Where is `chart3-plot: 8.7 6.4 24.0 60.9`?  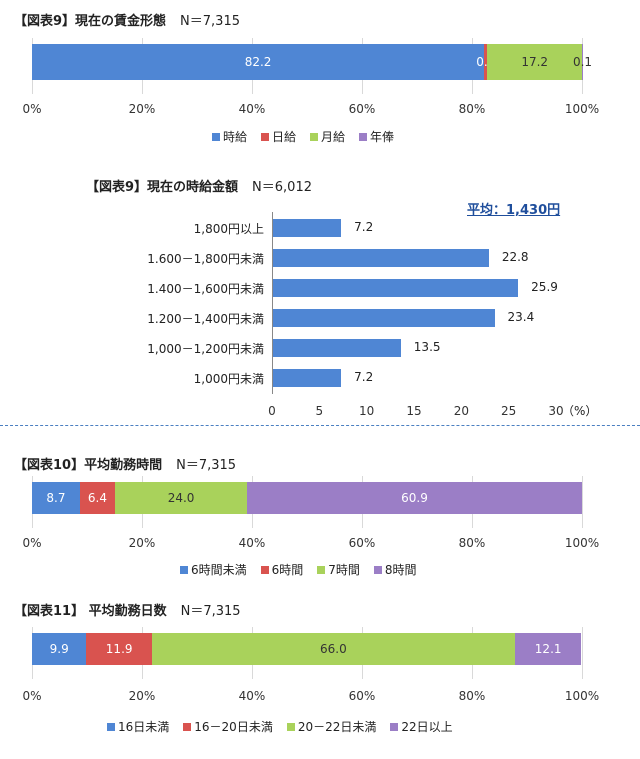
chart3-plot: 8.7 6.4 24.0 60.9 is located at coordinates (307, 502).